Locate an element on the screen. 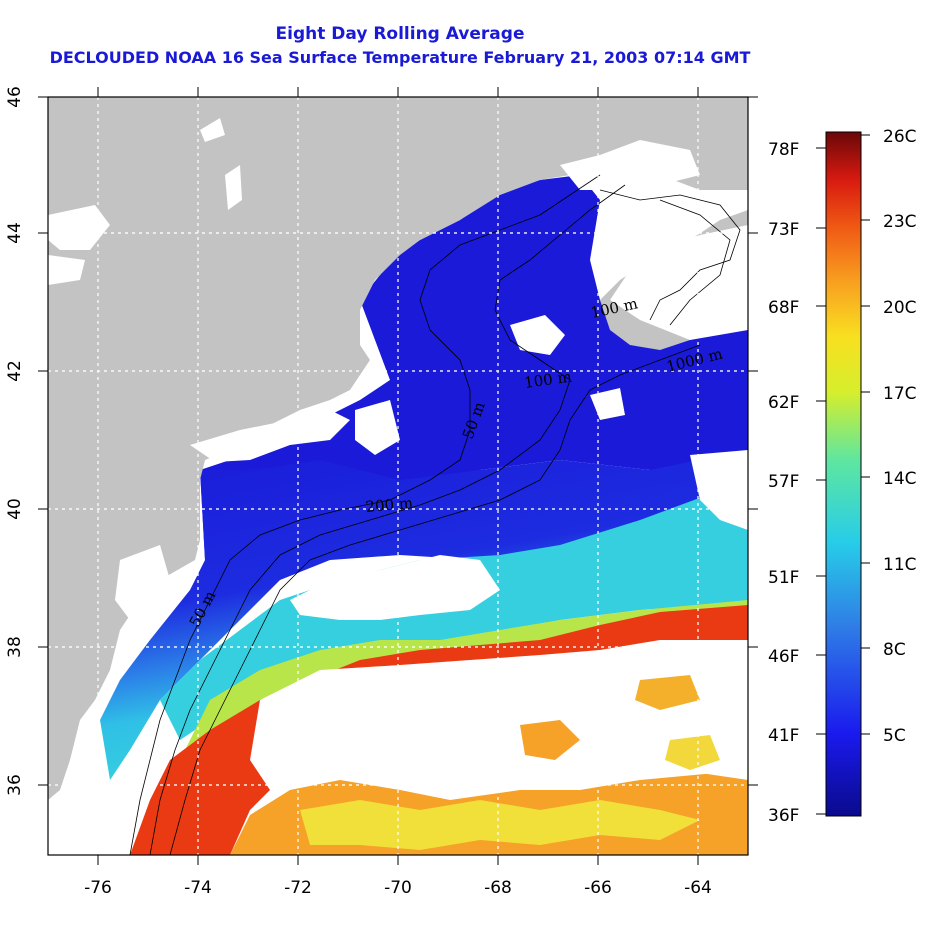  x-tick-label: -68 is located at coordinates (498, 888).